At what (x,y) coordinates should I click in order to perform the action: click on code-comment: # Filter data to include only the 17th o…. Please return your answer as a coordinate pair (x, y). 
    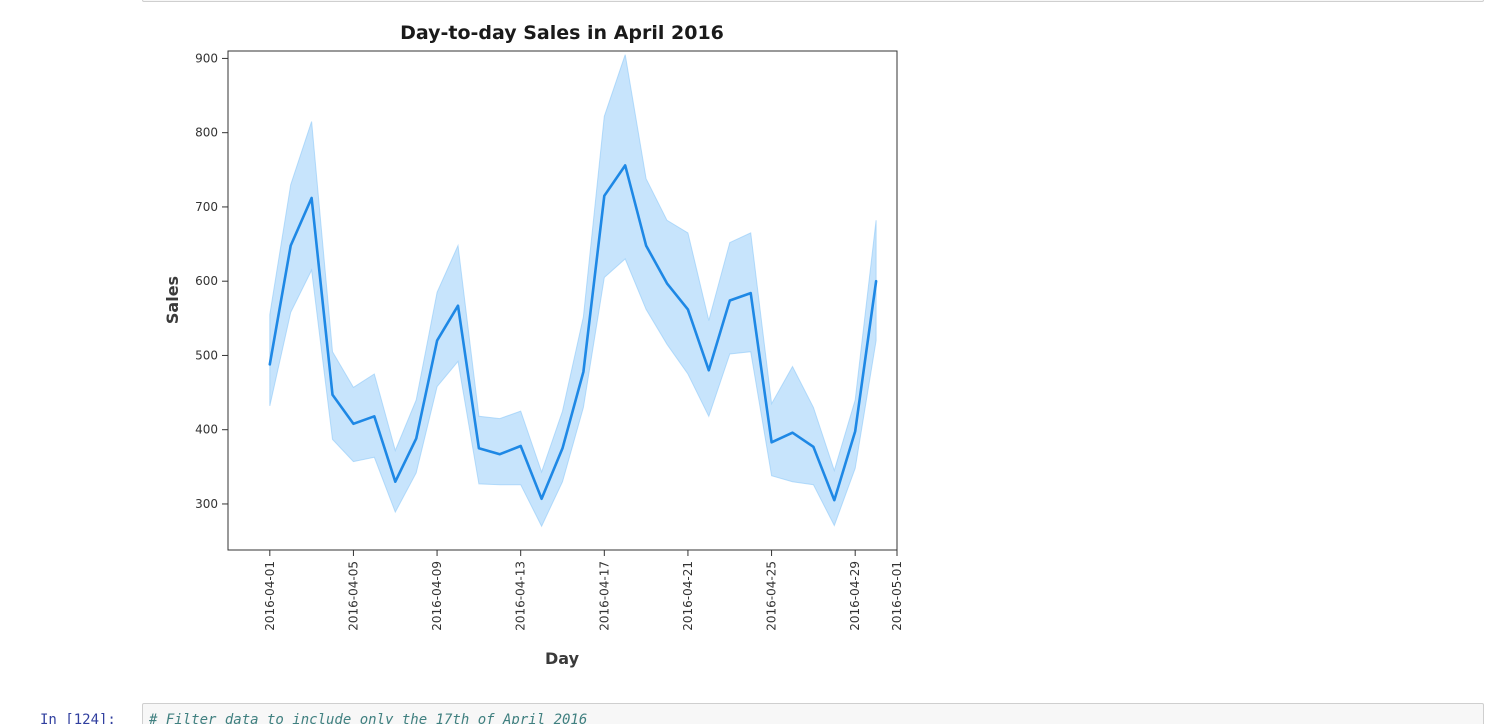
    Looking at the image, I should click on (368, 718).